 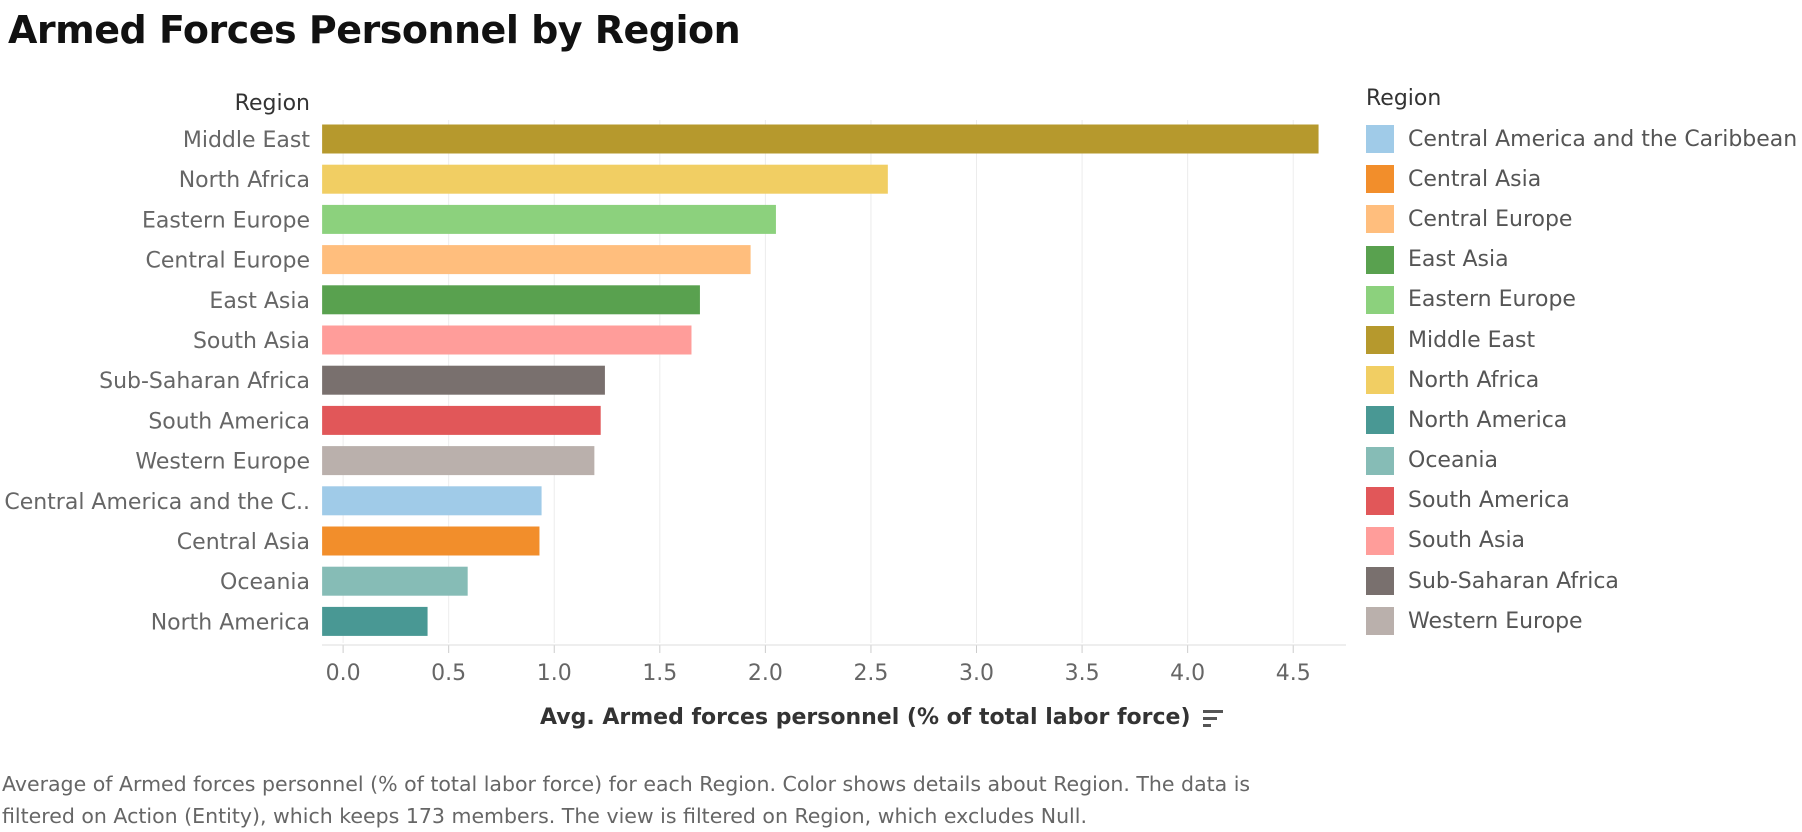 I want to click on x-tick-label: 4.5, so click(x=1293, y=673).